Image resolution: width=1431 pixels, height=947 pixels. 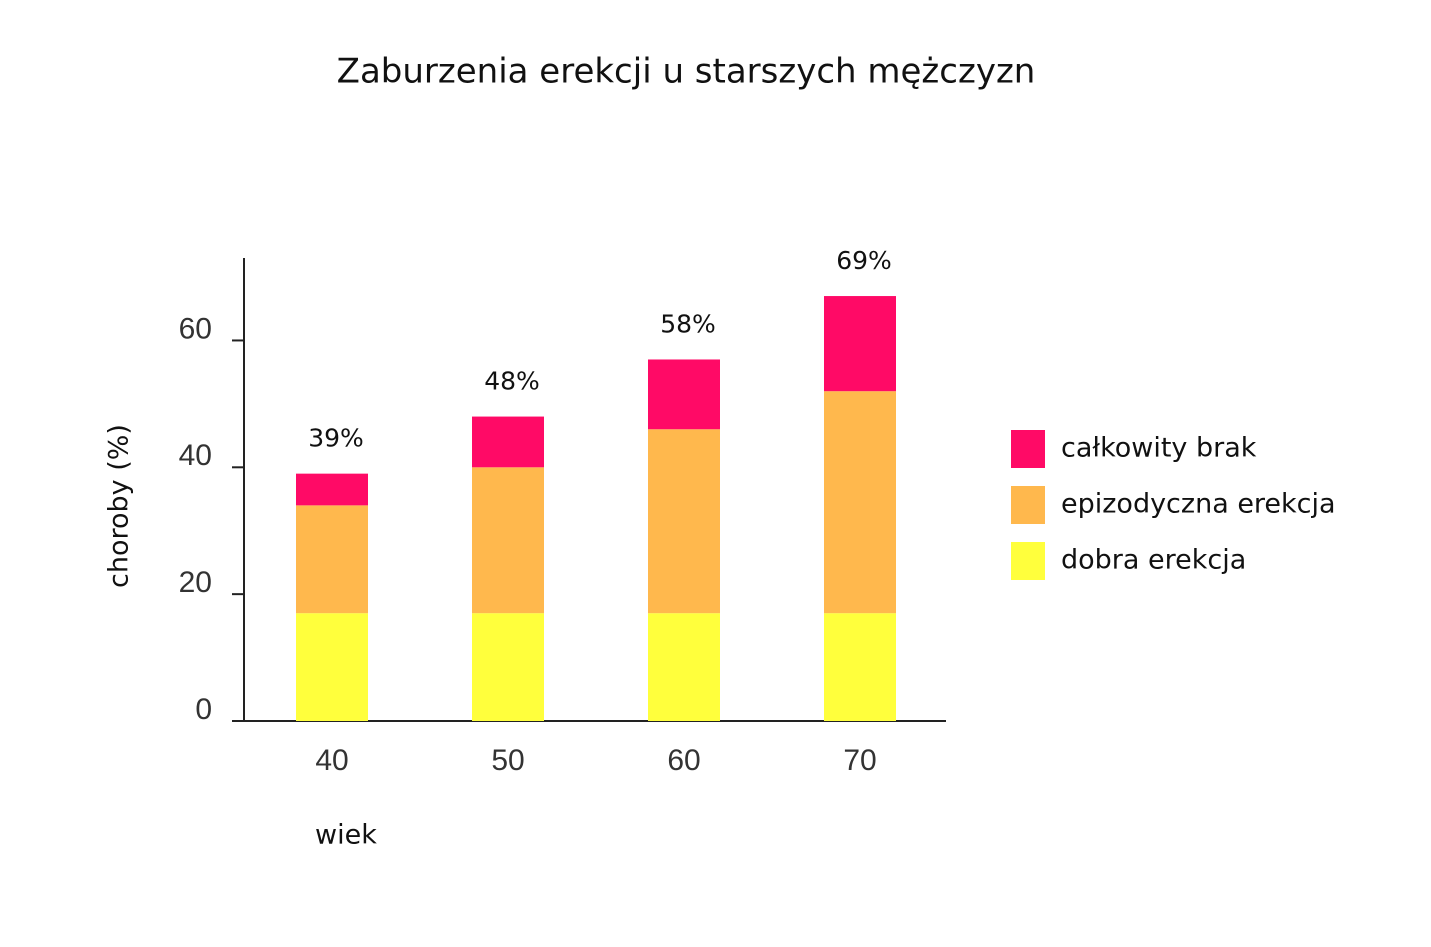 What do you see at coordinates (507, 760) in the screenshot?
I see `x-tick-label: 50` at bounding box center [507, 760].